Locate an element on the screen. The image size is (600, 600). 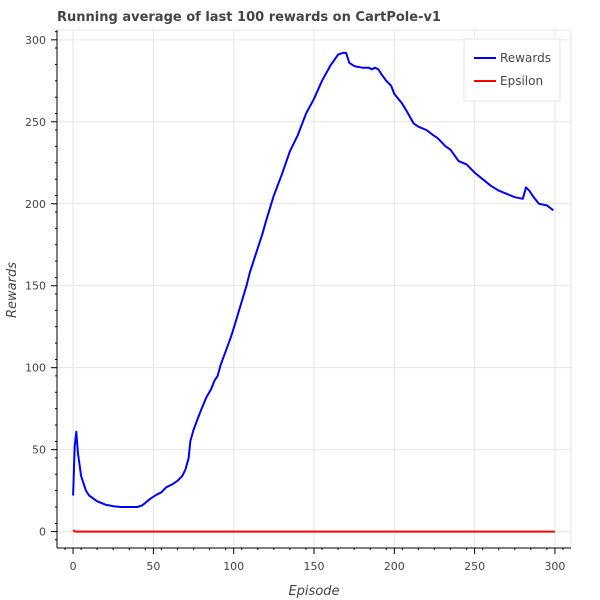
legend: Rewards Epsilon is located at coordinates (512, 70).